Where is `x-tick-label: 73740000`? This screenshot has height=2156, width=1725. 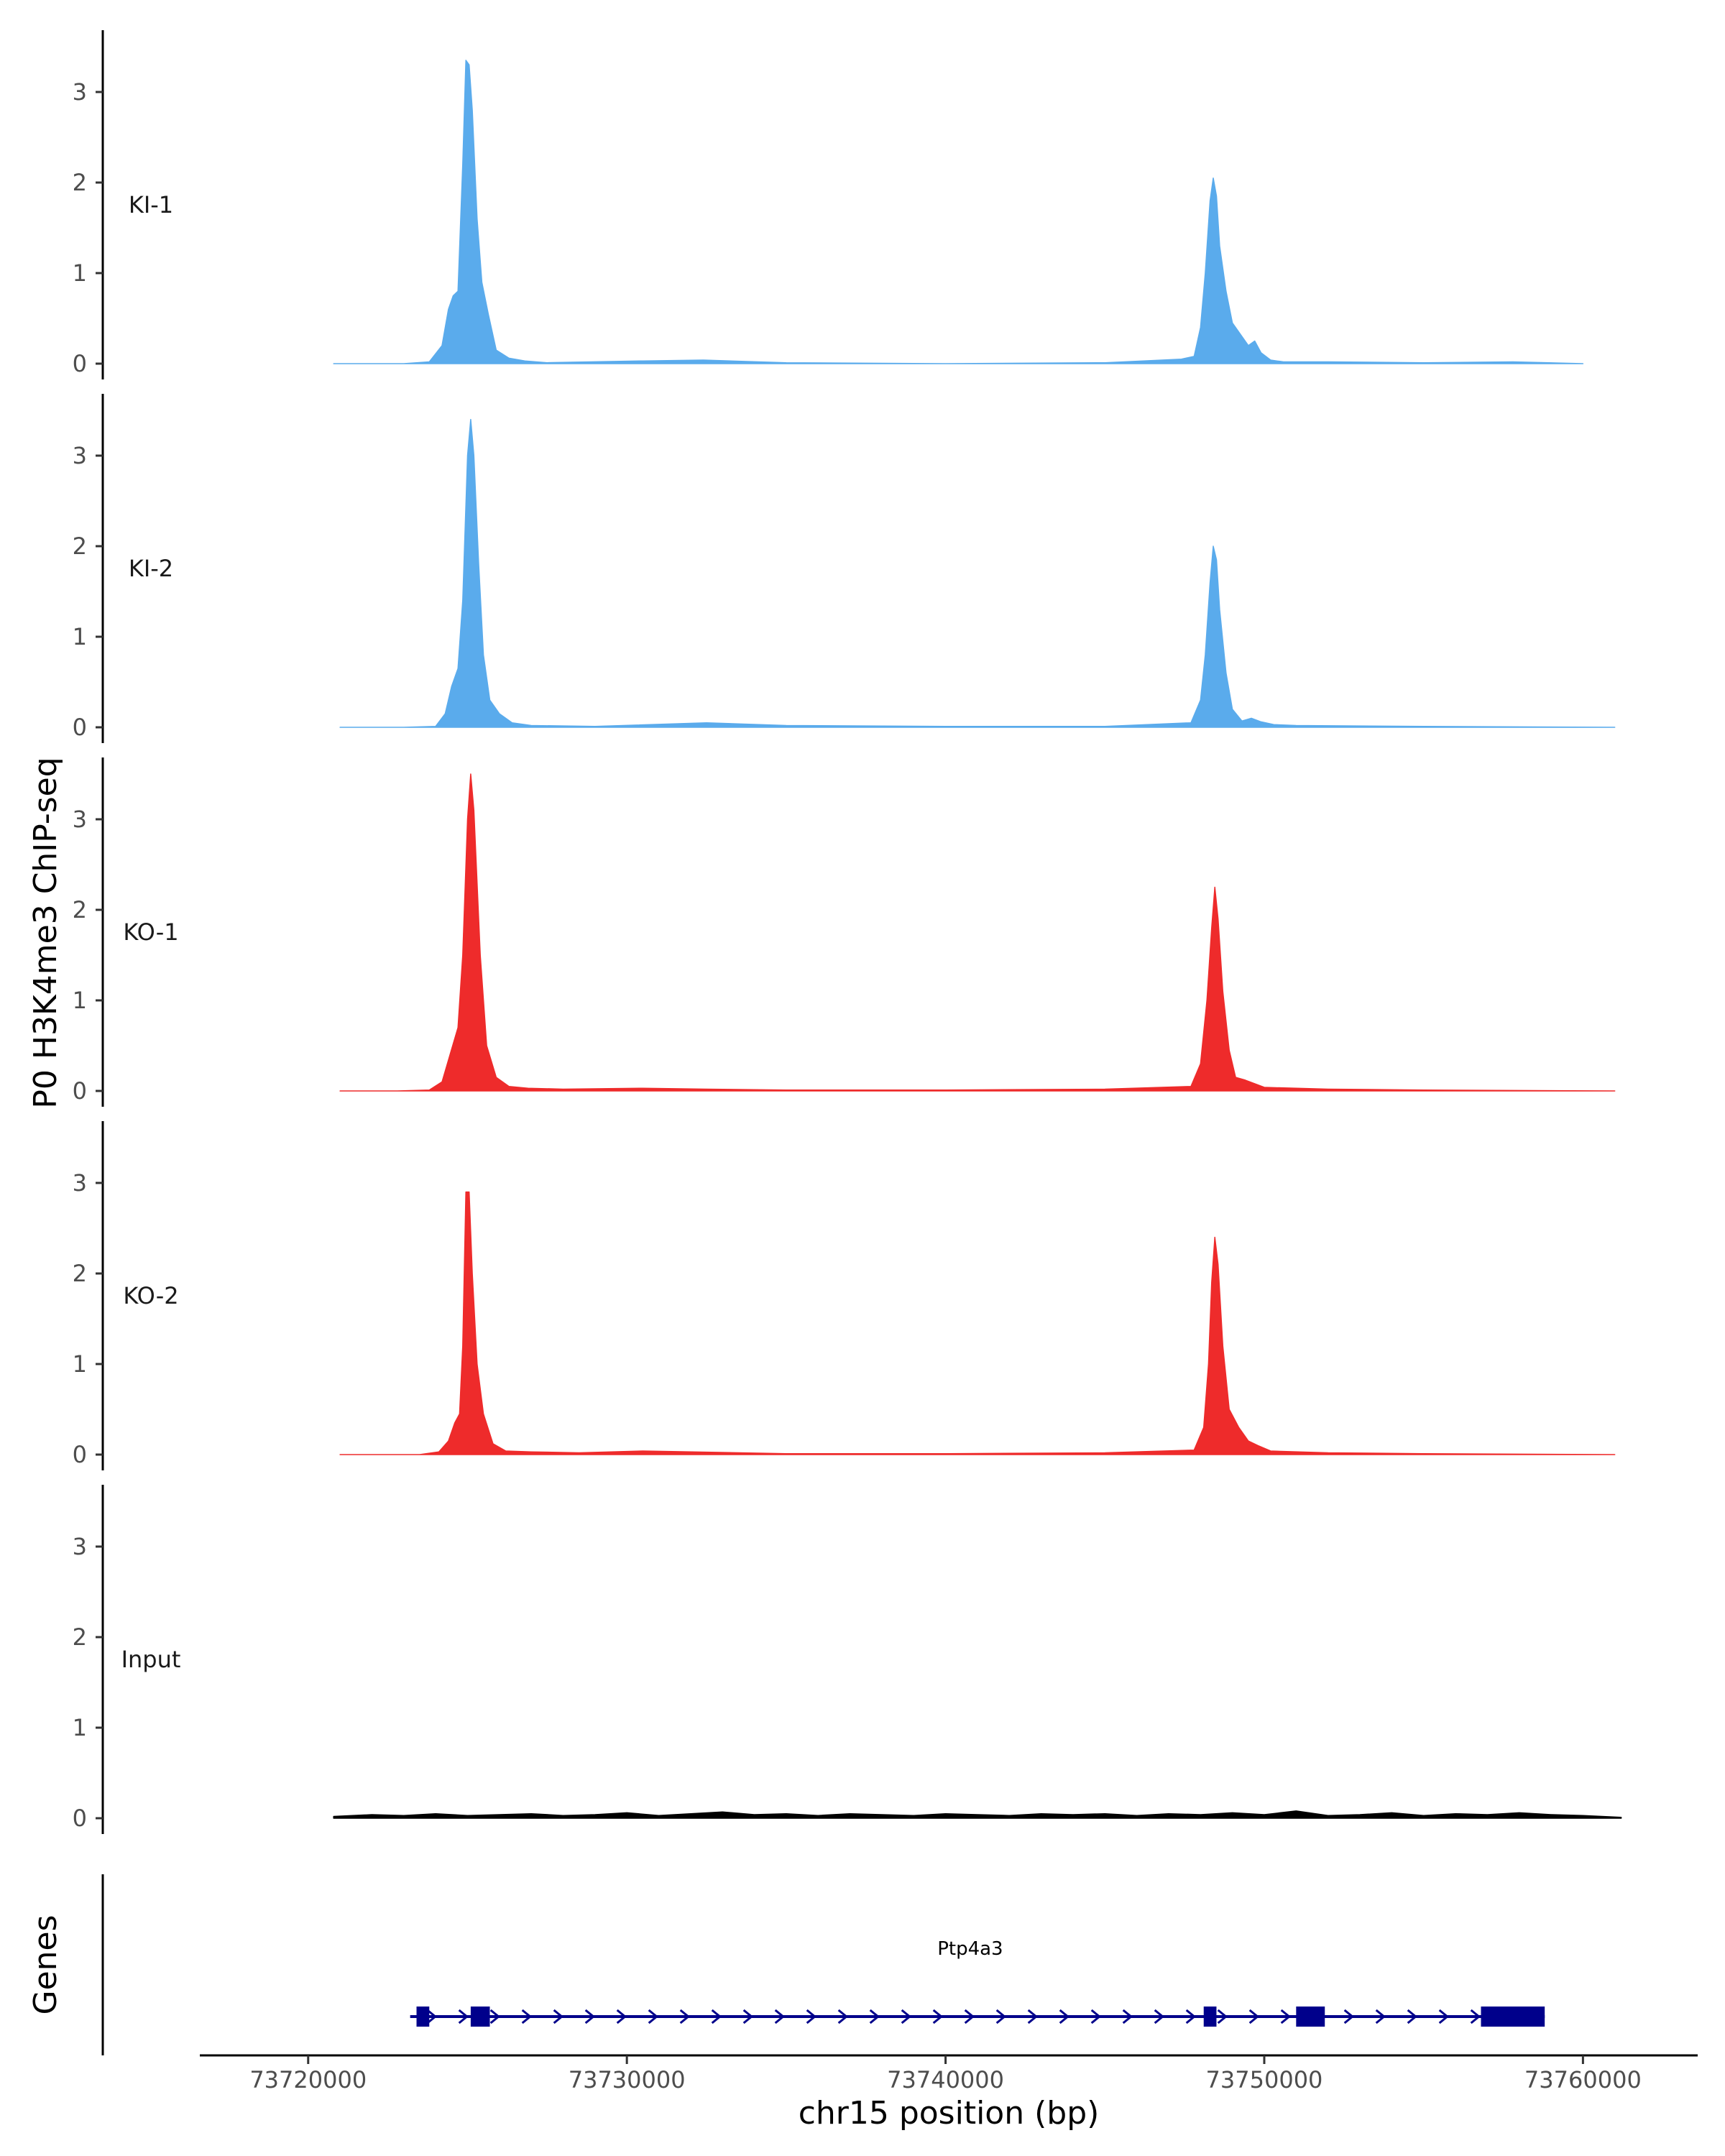
x-tick-label: 73740000 is located at coordinates (945, 2079).